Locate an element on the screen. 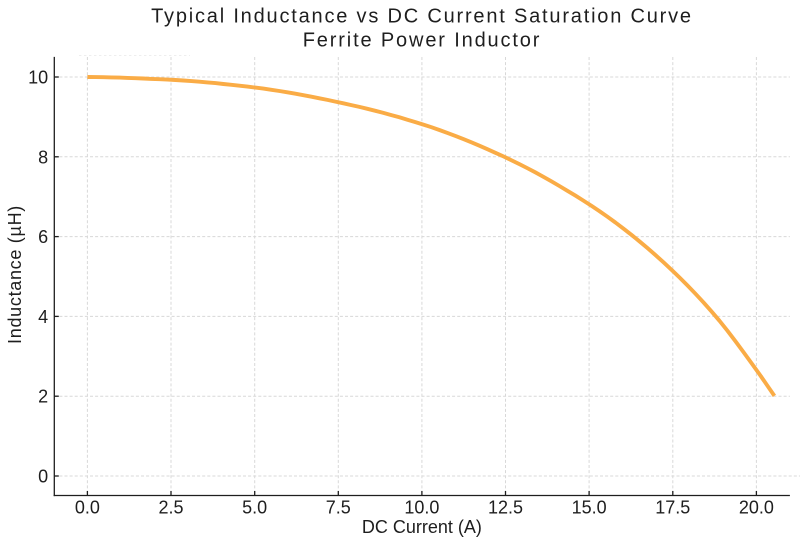 This screenshot has width=800, height=546. svg-text: Inductance (µH) is located at coordinates (15, 274).